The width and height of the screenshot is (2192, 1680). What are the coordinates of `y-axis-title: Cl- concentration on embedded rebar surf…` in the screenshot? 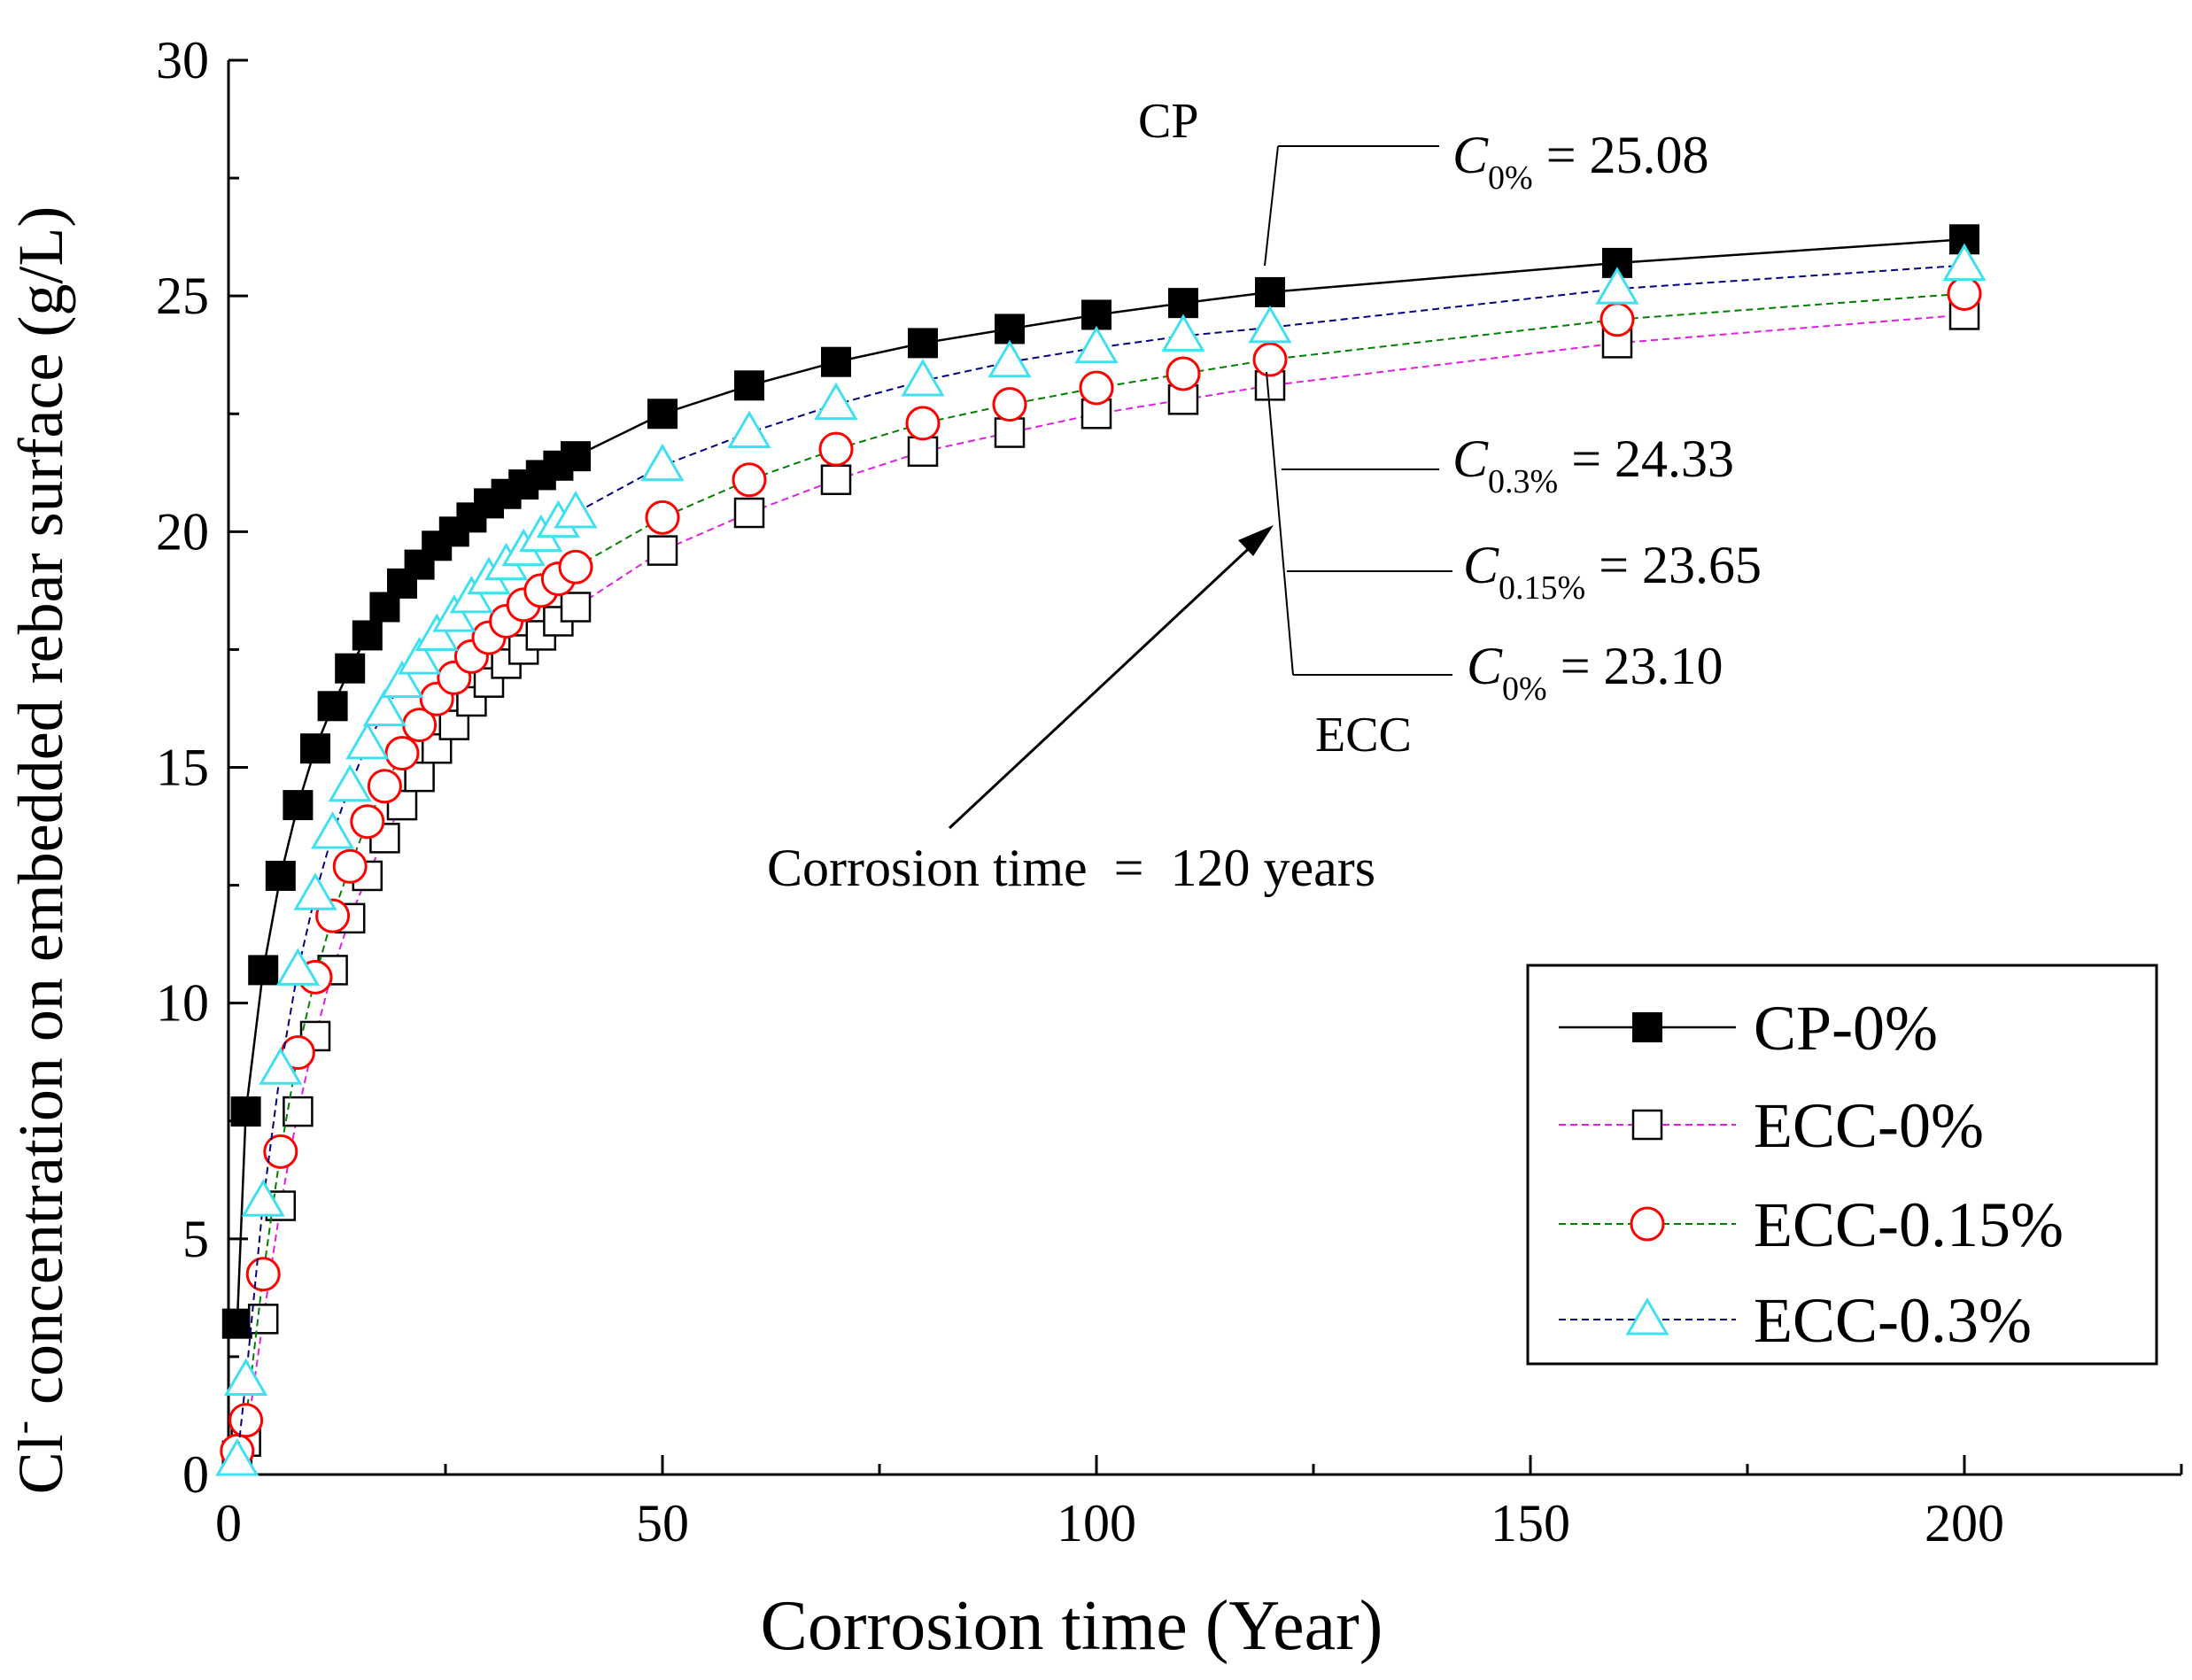 It's located at (38, 850).